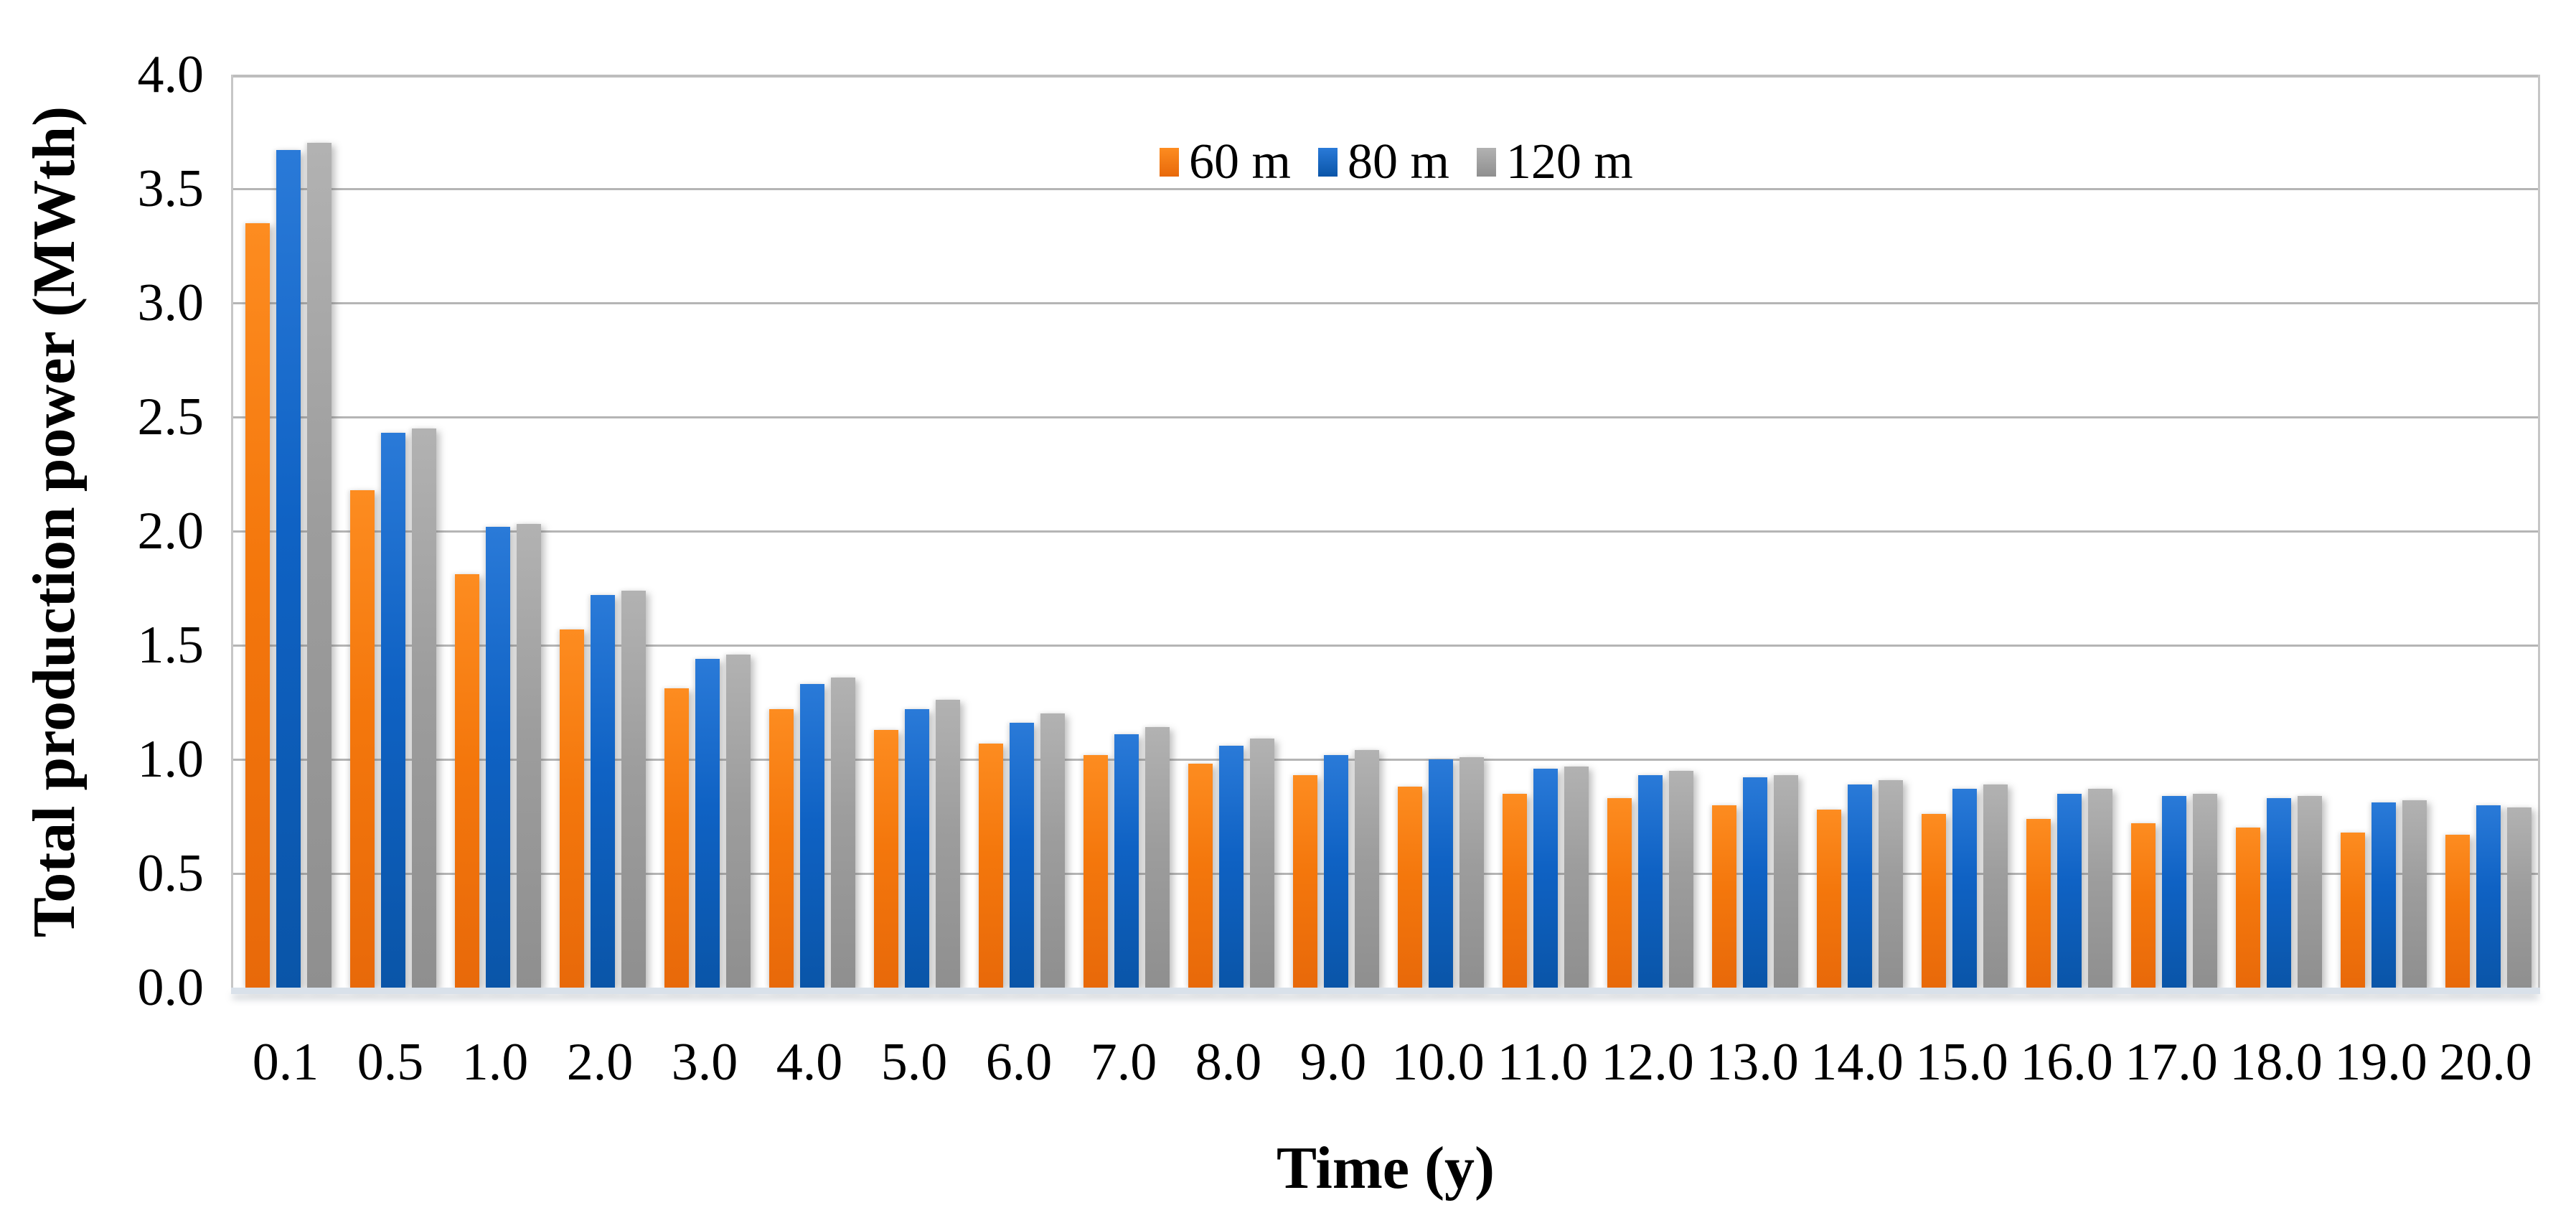 This screenshot has height=1218, width=2576. What do you see at coordinates (2174, 891) in the screenshot?
I see `bar-80m-x17.0` at bounding box center [2174, 891].